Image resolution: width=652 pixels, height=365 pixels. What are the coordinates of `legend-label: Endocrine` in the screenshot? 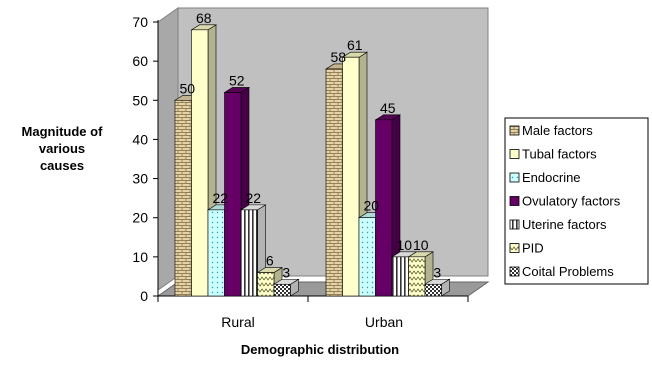 It's located at (551, 177).